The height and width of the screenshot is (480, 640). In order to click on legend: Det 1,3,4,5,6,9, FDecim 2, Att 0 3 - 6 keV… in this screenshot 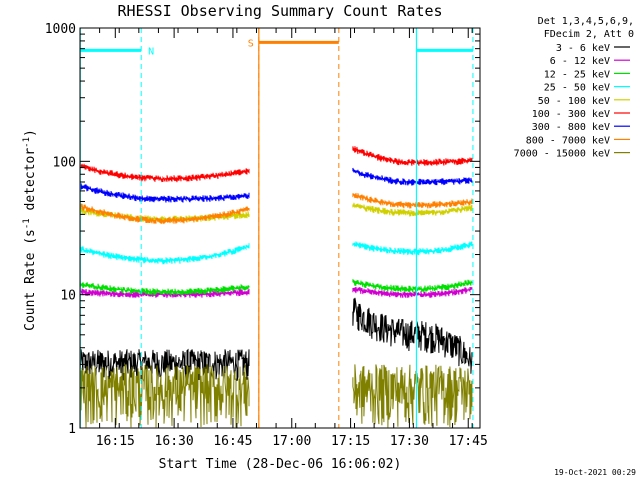, I will do `click(574, 88)`.